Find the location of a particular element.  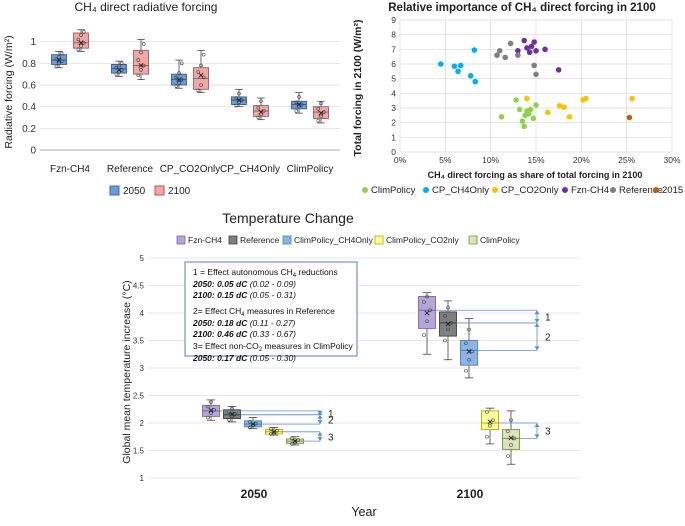

legend-swatch-ClimPolicy_CH4Only is located at coordinates (287, 240).